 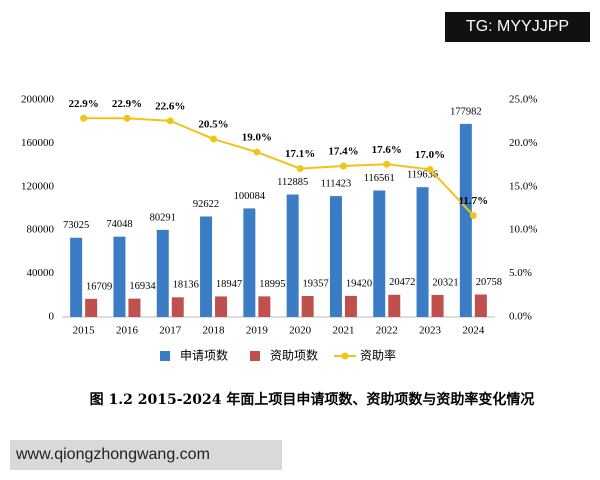 I want to click on bar-value-label: 74048, so click(x=119, y=224).